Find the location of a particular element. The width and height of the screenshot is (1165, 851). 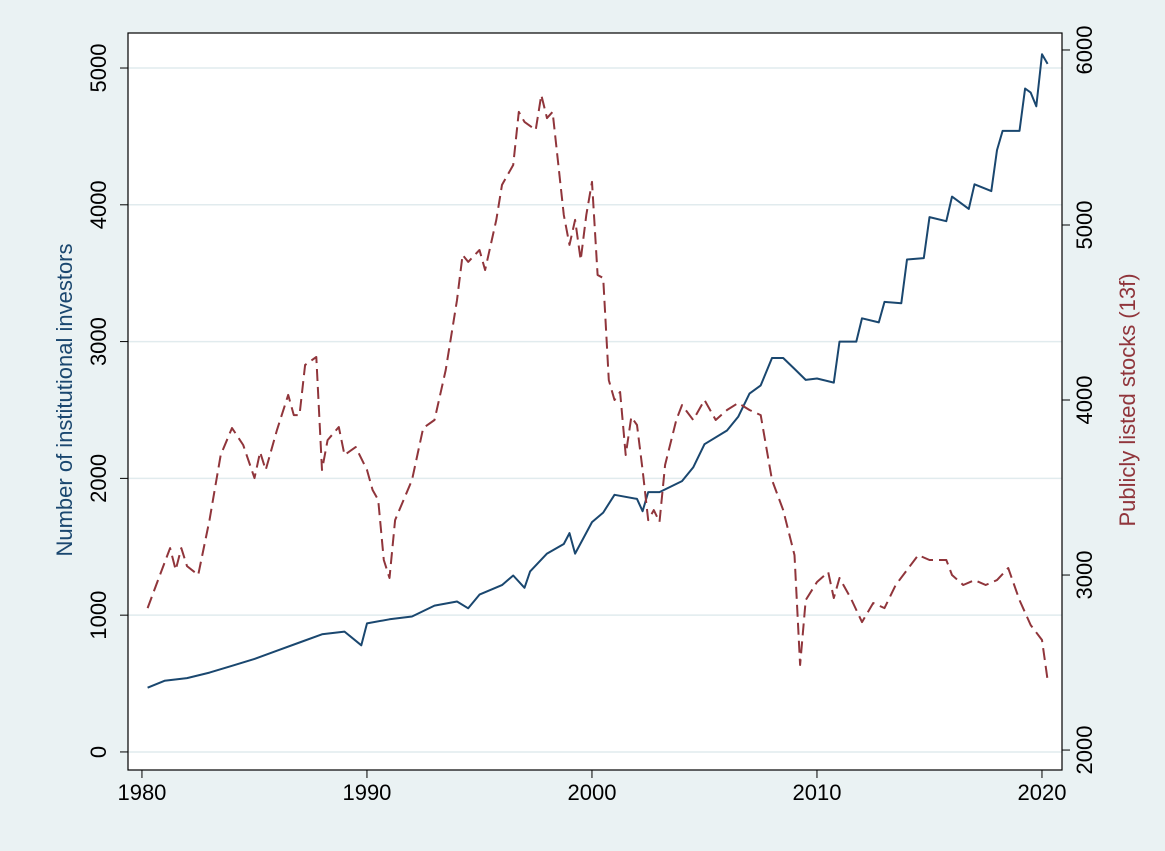

x-tick-label: 2000 is located at coordinates (591, 792).